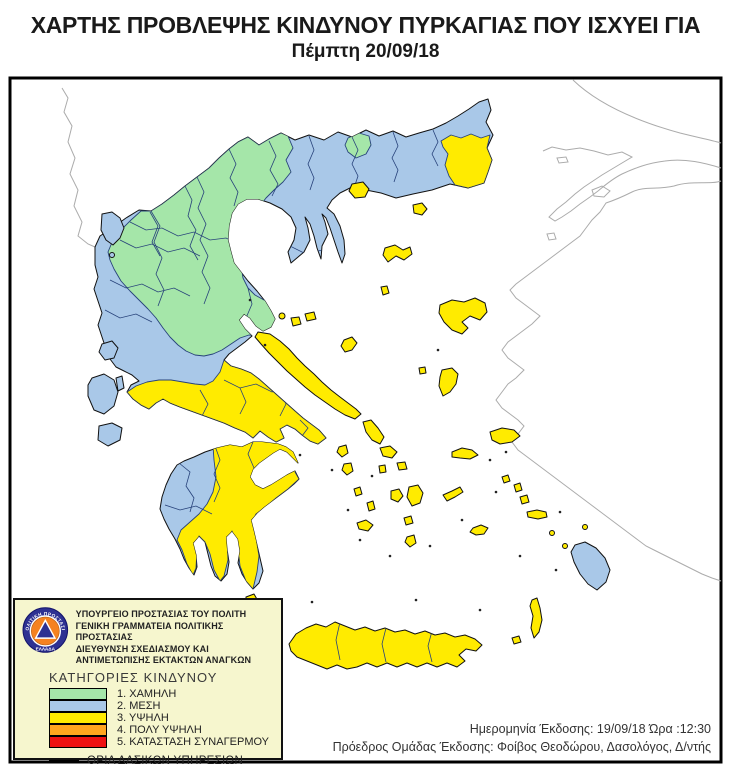 The height and width of the screenshot is (768, 731). Describe the element at coordinates (193, 741) in the screenshot. I see `legend-label: 5. ΚΑΤΑΣΤΑΣΗ ΣΥΝΑΓΕΡΜΟΥ` at that location.